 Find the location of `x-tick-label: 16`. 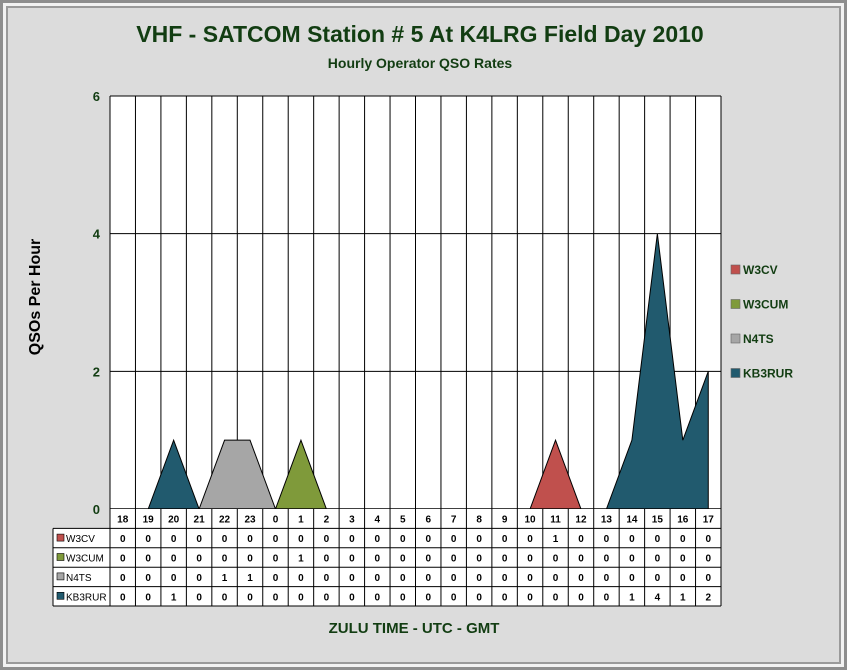

x-tick-label: 16 is located at coordinates (683, 520).